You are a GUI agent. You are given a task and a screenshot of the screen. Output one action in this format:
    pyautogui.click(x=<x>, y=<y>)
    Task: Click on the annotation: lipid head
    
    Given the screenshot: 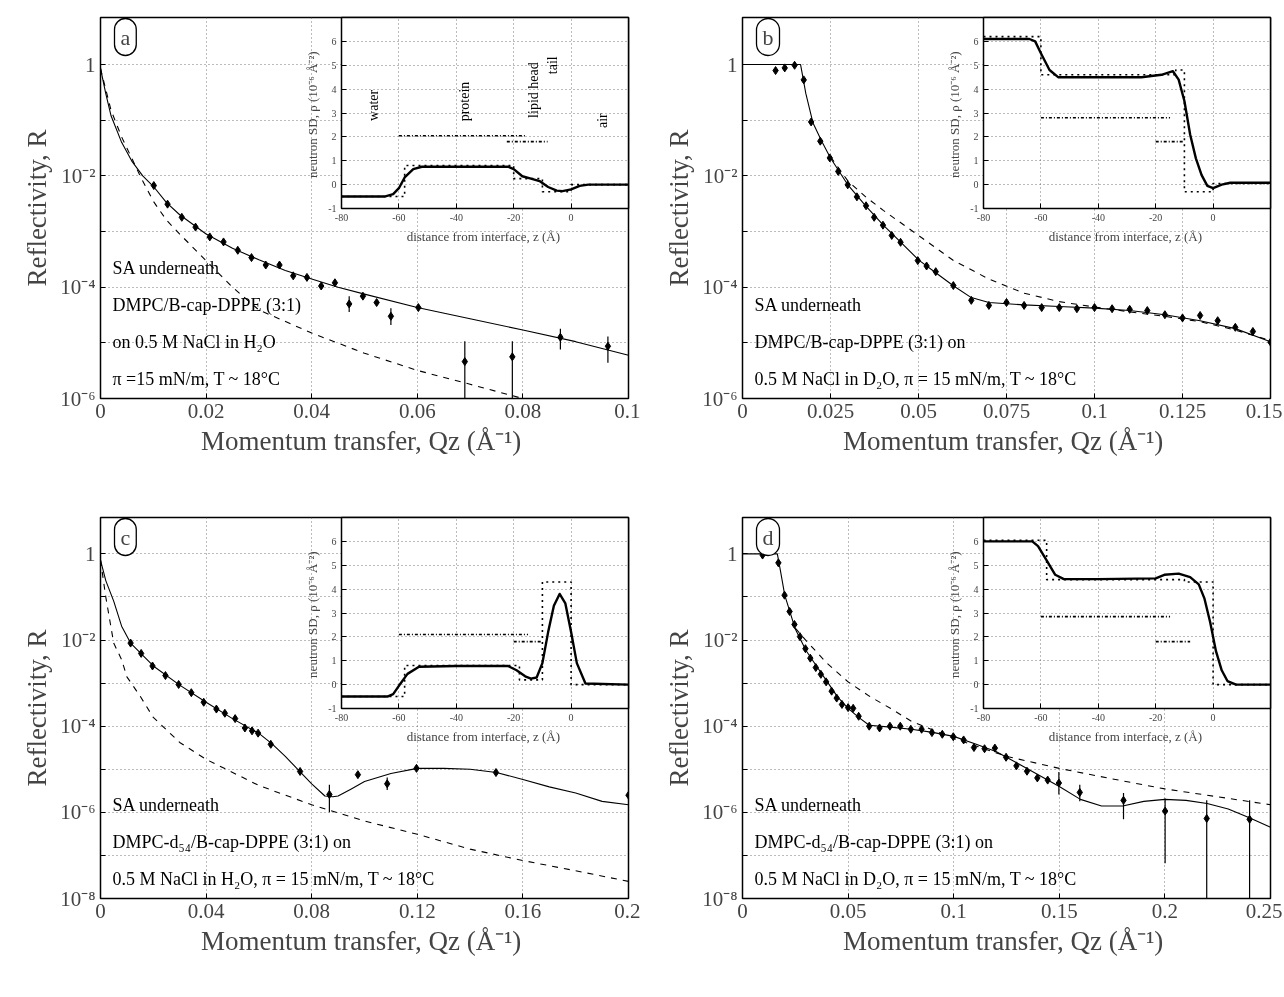 What is the action you would take?
    pyautogui.click(x=534, y=90)
    